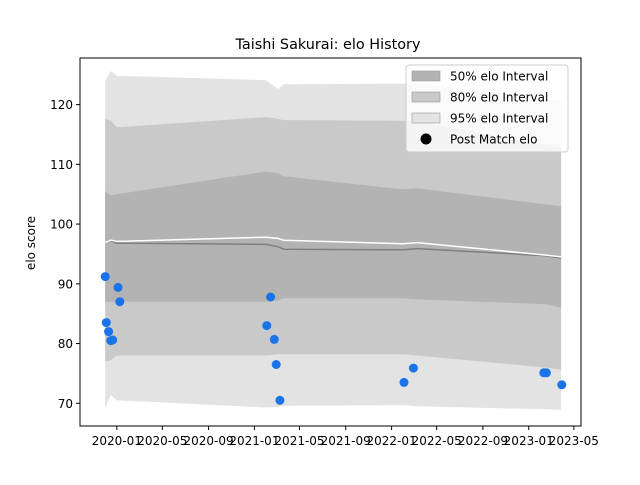 The width and height of the screenshot is (640, 485). I want to click on legend-label-i50: 50% elo Interval, so click(499, 77).